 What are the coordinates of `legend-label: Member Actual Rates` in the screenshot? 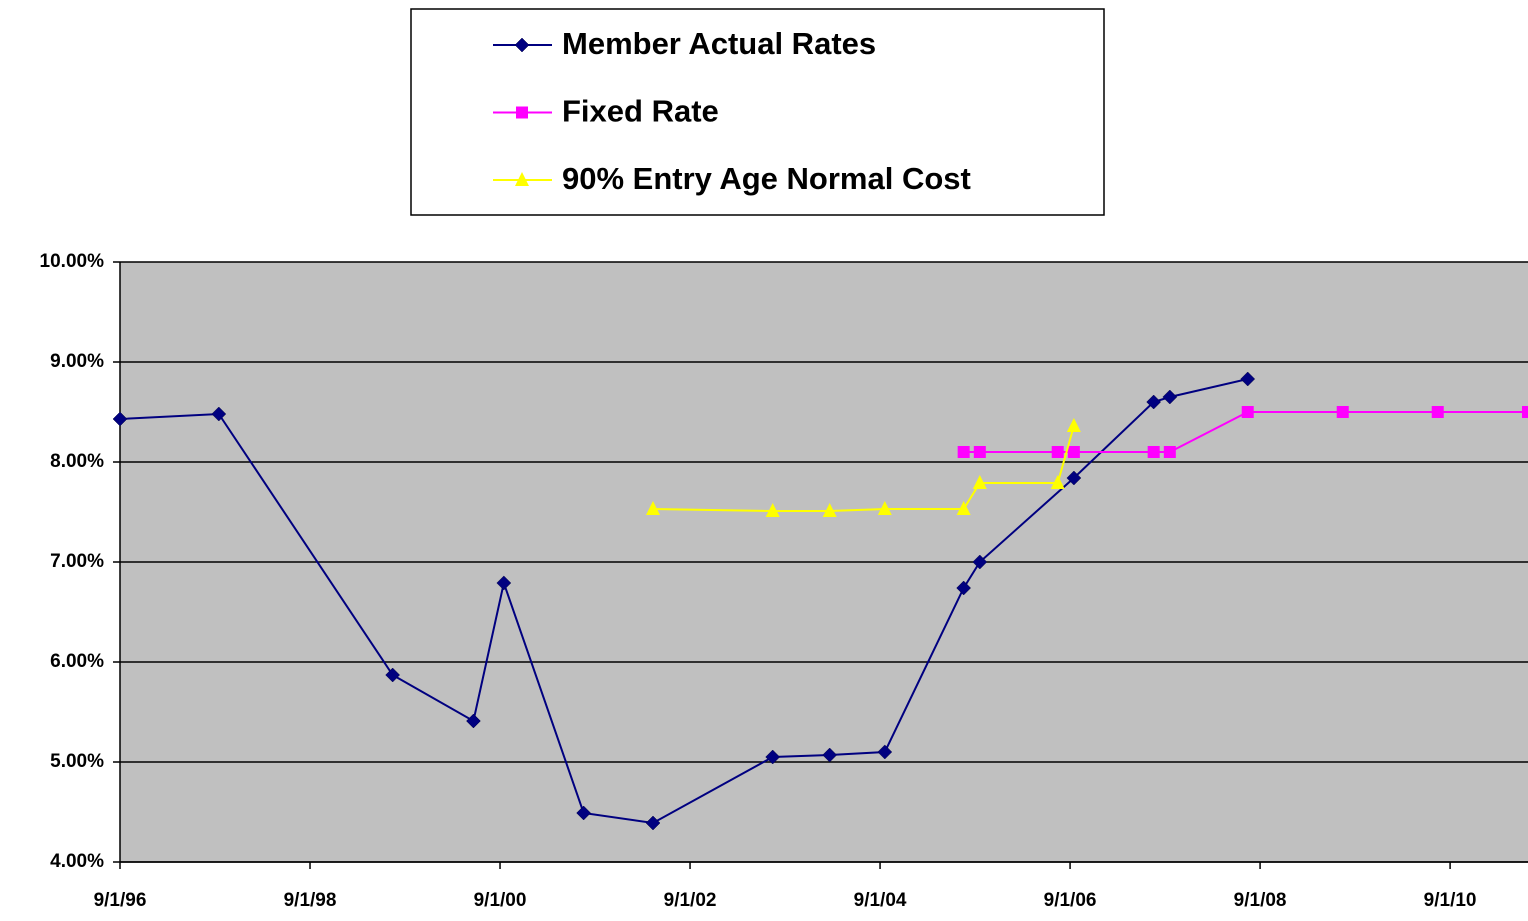 It's located at (719, 43).